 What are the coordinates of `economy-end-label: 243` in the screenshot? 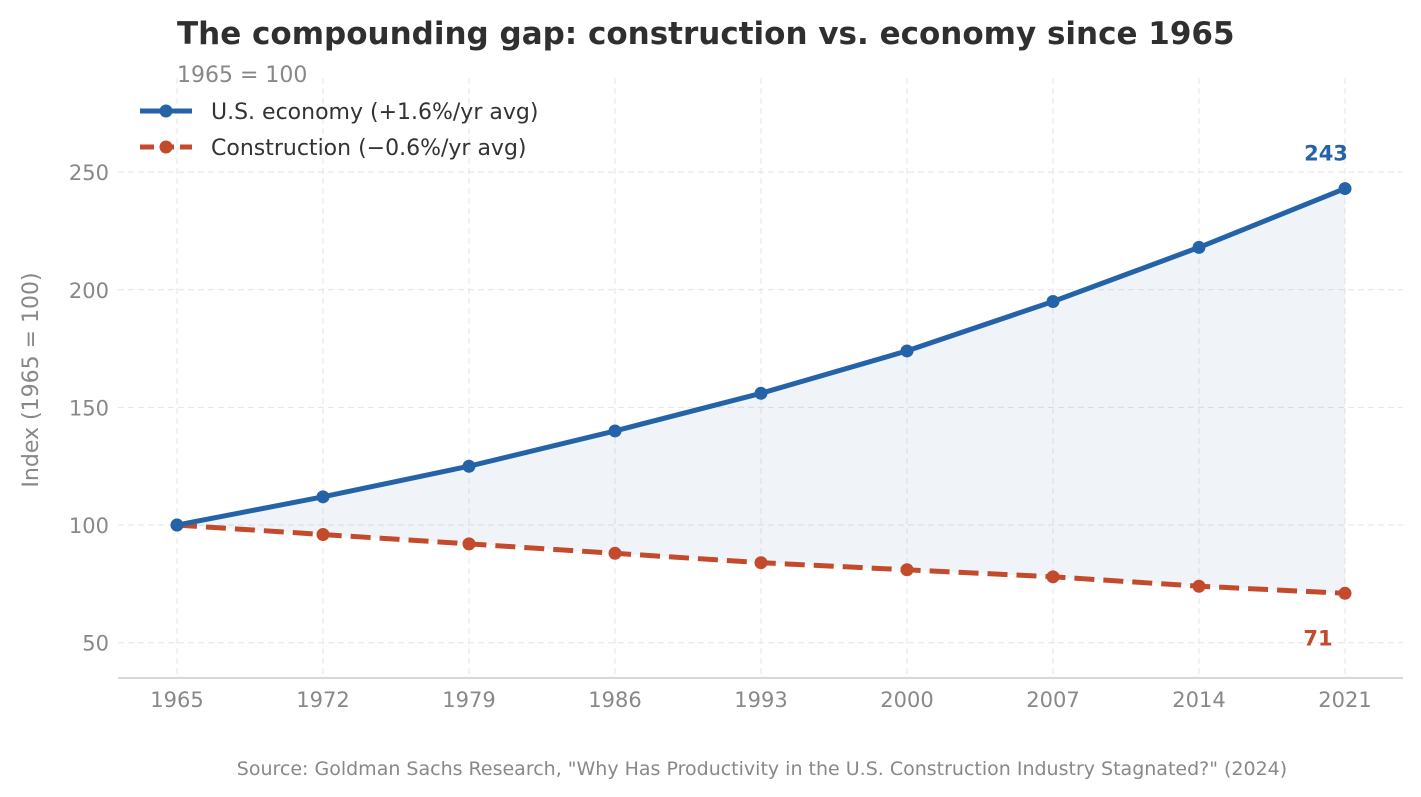 It's located at (1326, 154).